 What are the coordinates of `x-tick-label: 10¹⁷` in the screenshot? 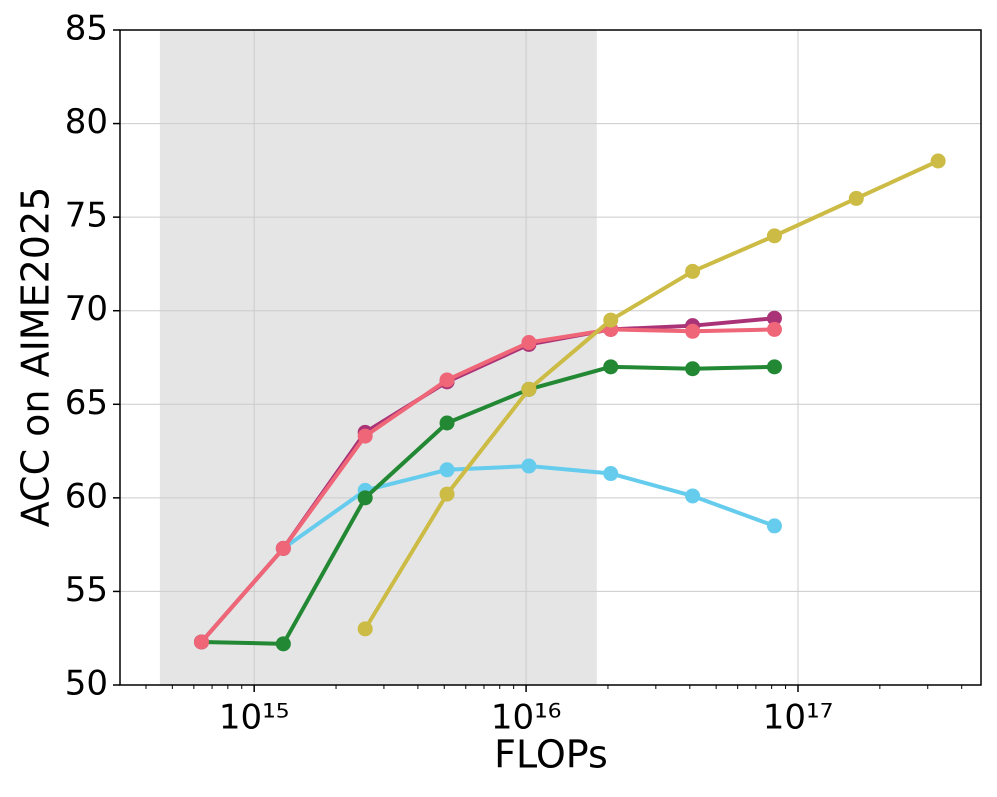 It's located at (798, 718).